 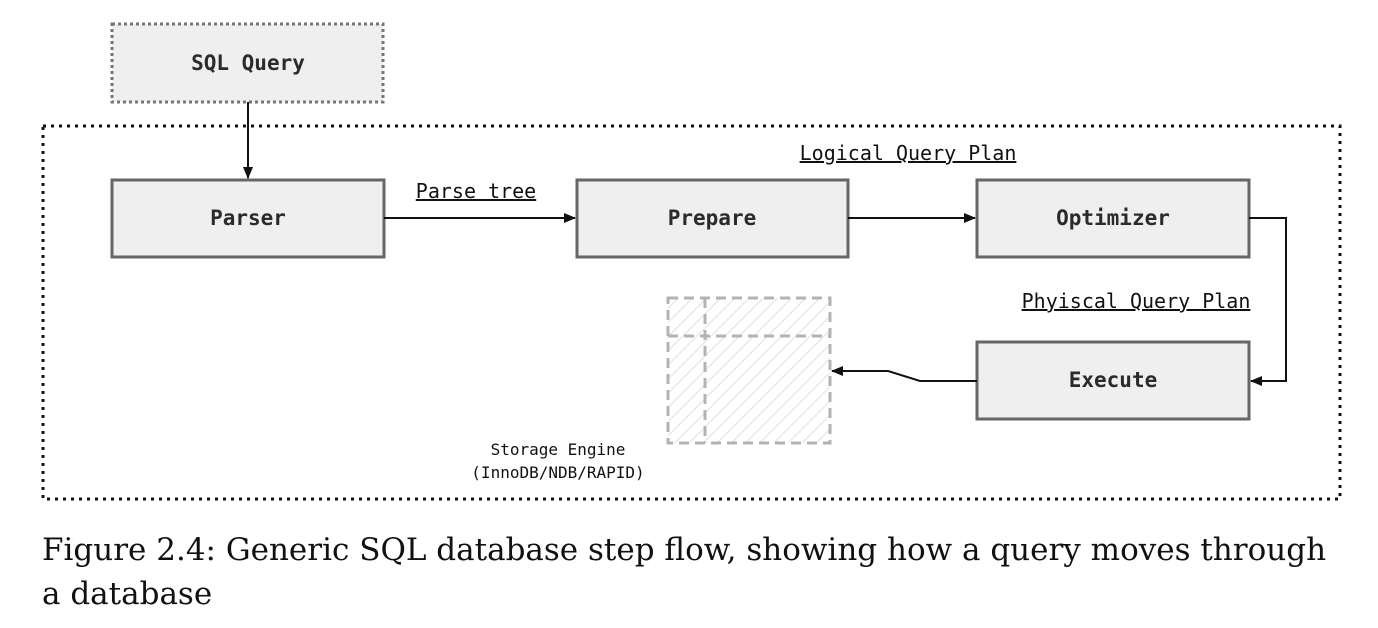 I want to click on parser-node: Parser, so click(x=248, y=218).